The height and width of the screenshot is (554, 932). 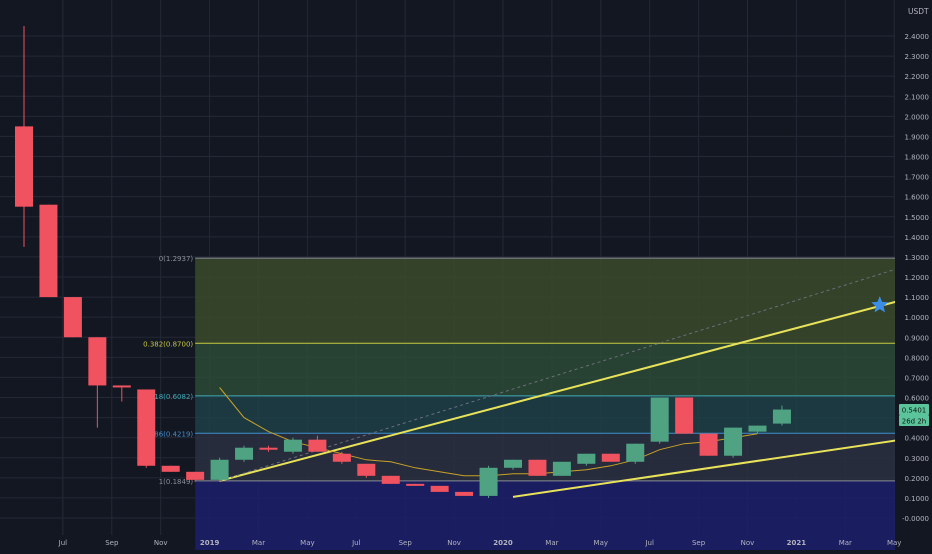 I want to click on price-tick-label: 1.6000, so click(x=917, y=198).